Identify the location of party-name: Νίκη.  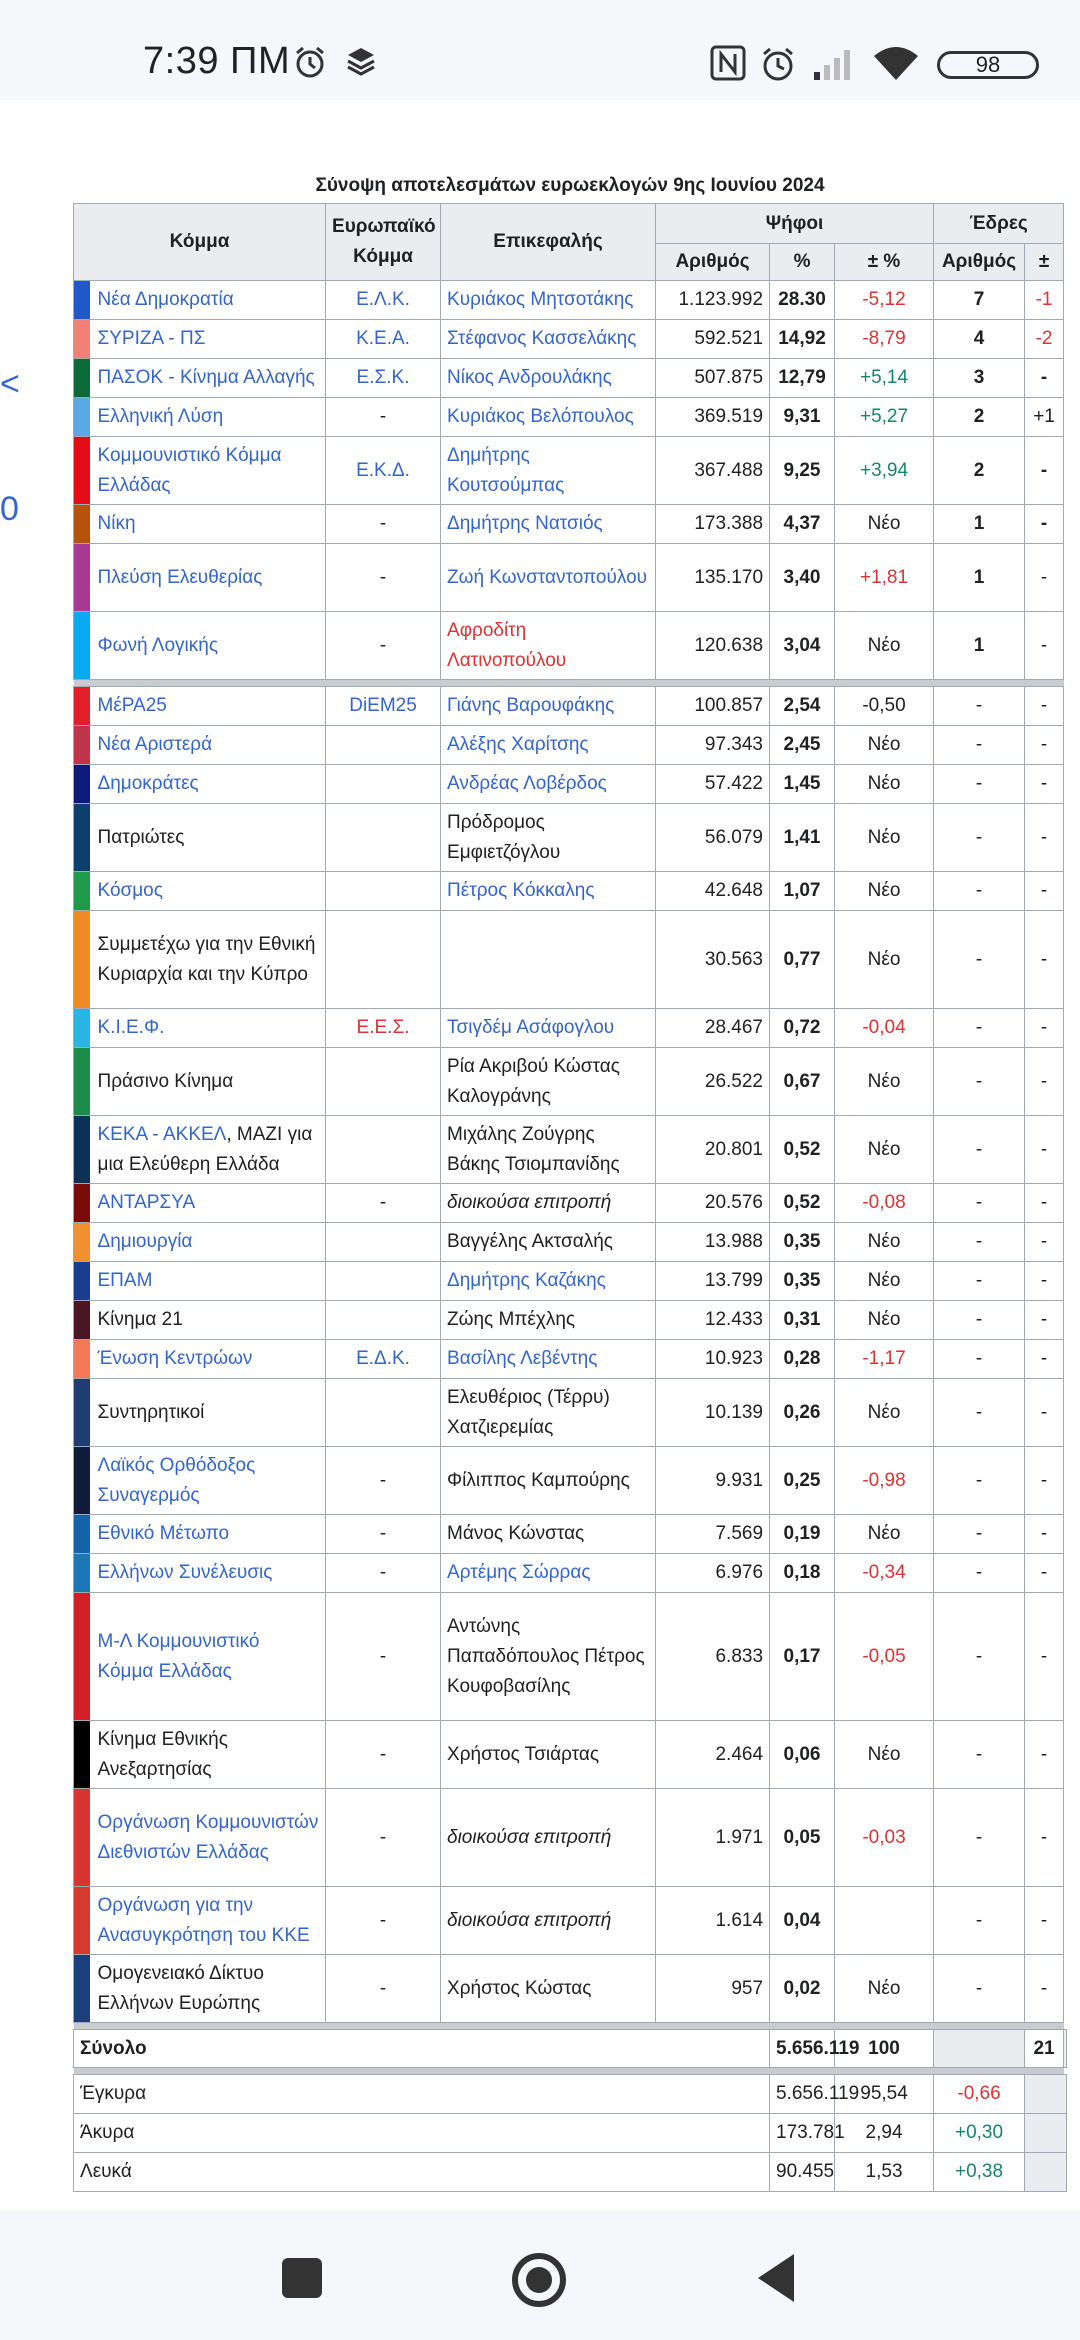
(208, 524).